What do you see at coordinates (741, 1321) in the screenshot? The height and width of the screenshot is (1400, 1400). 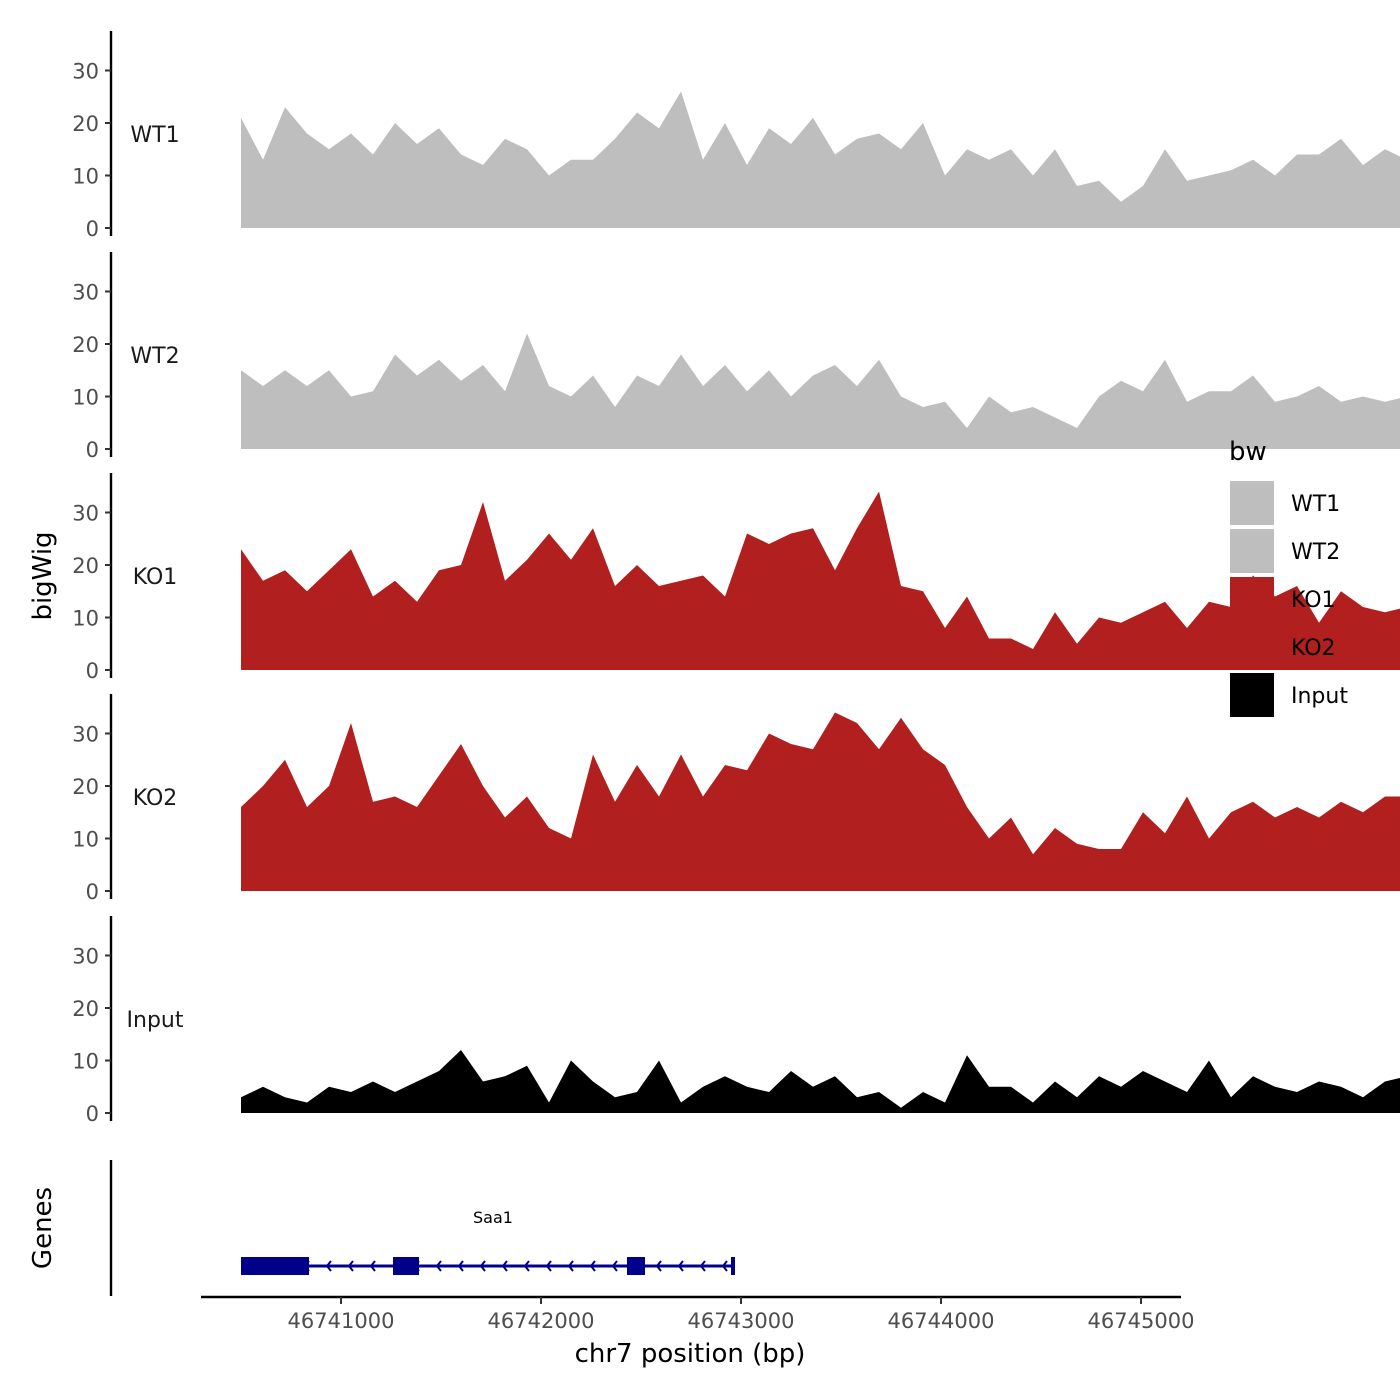 I see `x-tick-label: 46743000` at bounding box center [741, 1321].